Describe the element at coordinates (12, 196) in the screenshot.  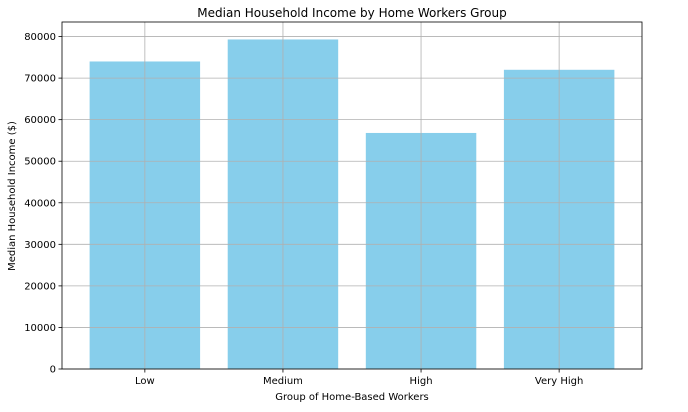
I see `y-axis-title: Median Household Income ($)` at that location.